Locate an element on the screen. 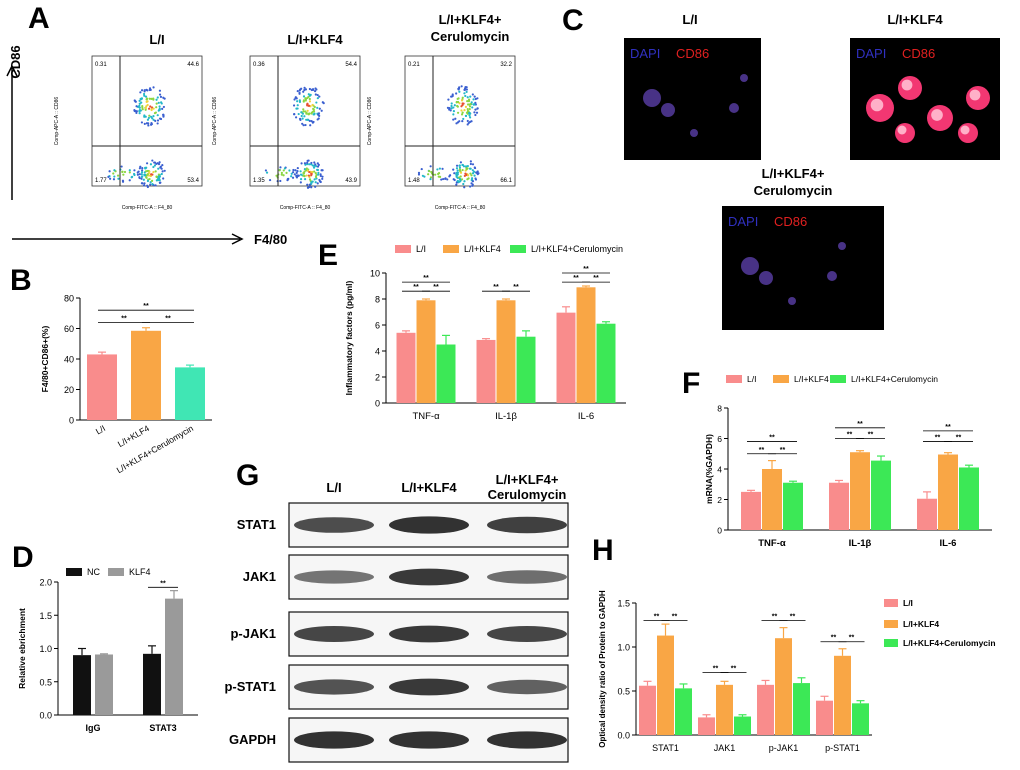 The image size is (1020, 770). flow-quadrant-ul: 0.36 is located at coordinates (259, 65).